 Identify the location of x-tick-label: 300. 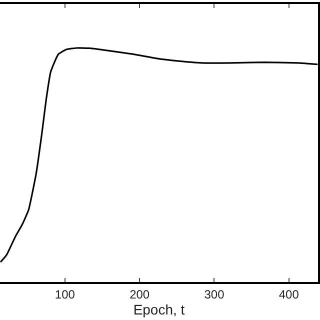
(214, 294).